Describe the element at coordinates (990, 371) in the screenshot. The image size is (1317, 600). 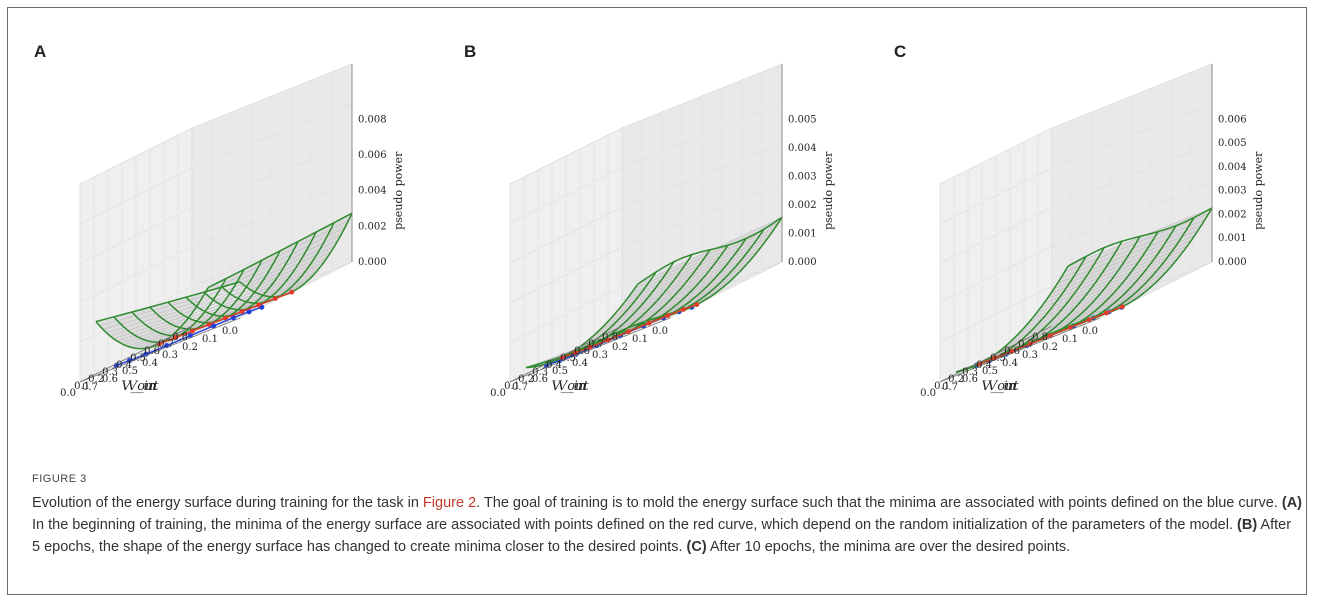
I see `x-tick-label: 0.5` at that location.